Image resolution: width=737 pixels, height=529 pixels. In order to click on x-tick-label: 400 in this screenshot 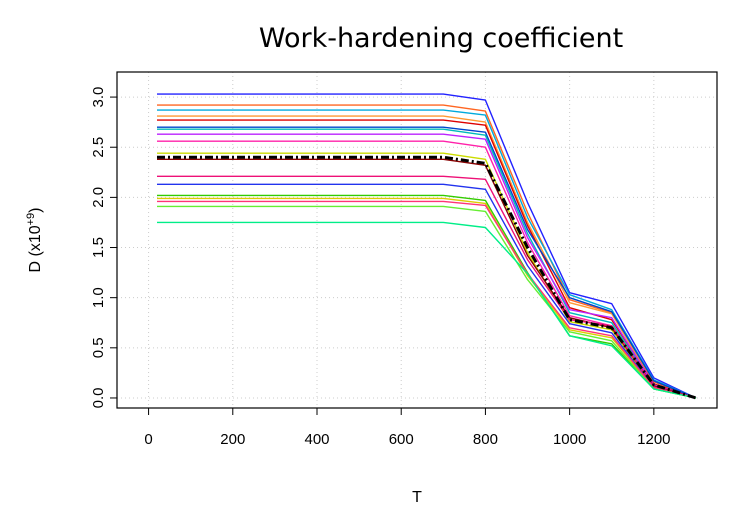, I will do `click(316, 439)`.